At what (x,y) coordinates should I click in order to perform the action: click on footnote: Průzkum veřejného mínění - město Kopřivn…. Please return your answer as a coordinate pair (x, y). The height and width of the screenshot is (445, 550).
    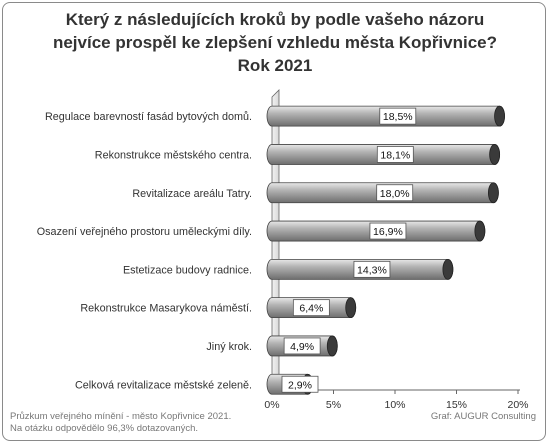
    Looking at the image, I should click on (120, 423).